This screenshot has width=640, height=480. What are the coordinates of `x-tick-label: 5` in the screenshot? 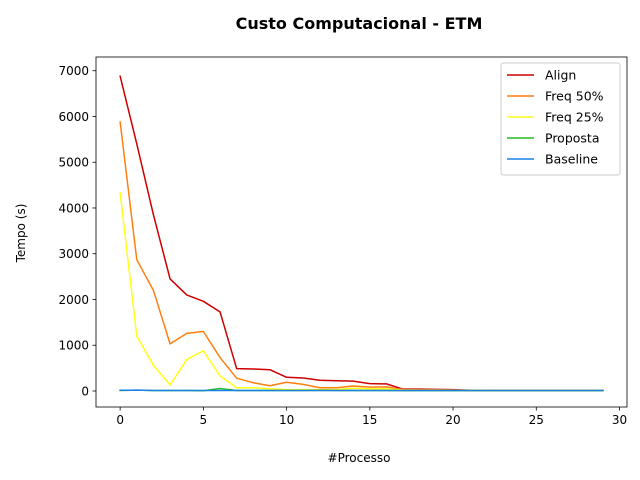 It's located at (204, 420).